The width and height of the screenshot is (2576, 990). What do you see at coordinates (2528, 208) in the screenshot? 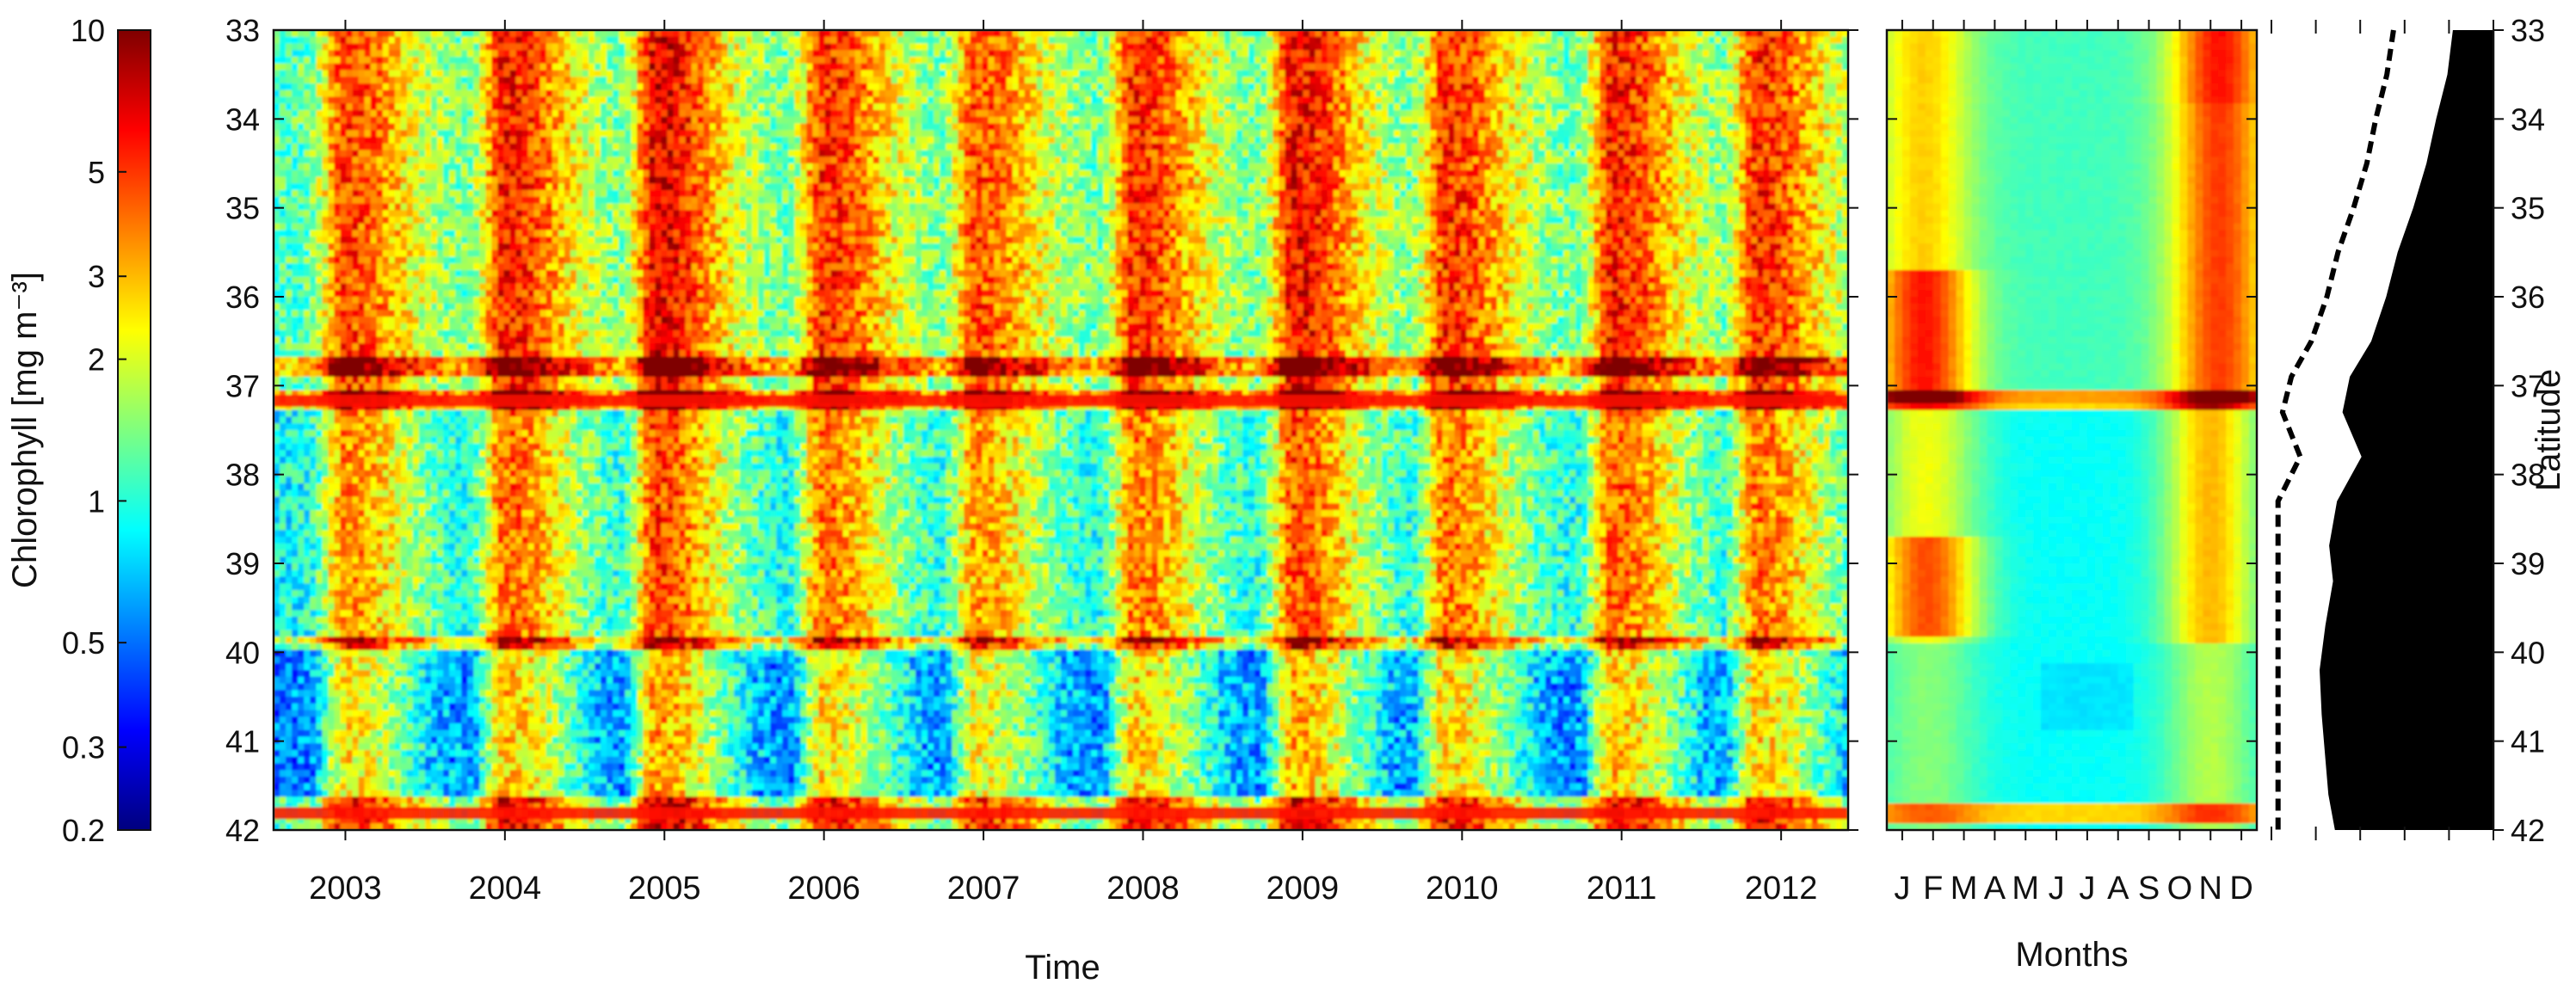
I see `latitude-tick-label: 35` at bounding box center [2528, 208].